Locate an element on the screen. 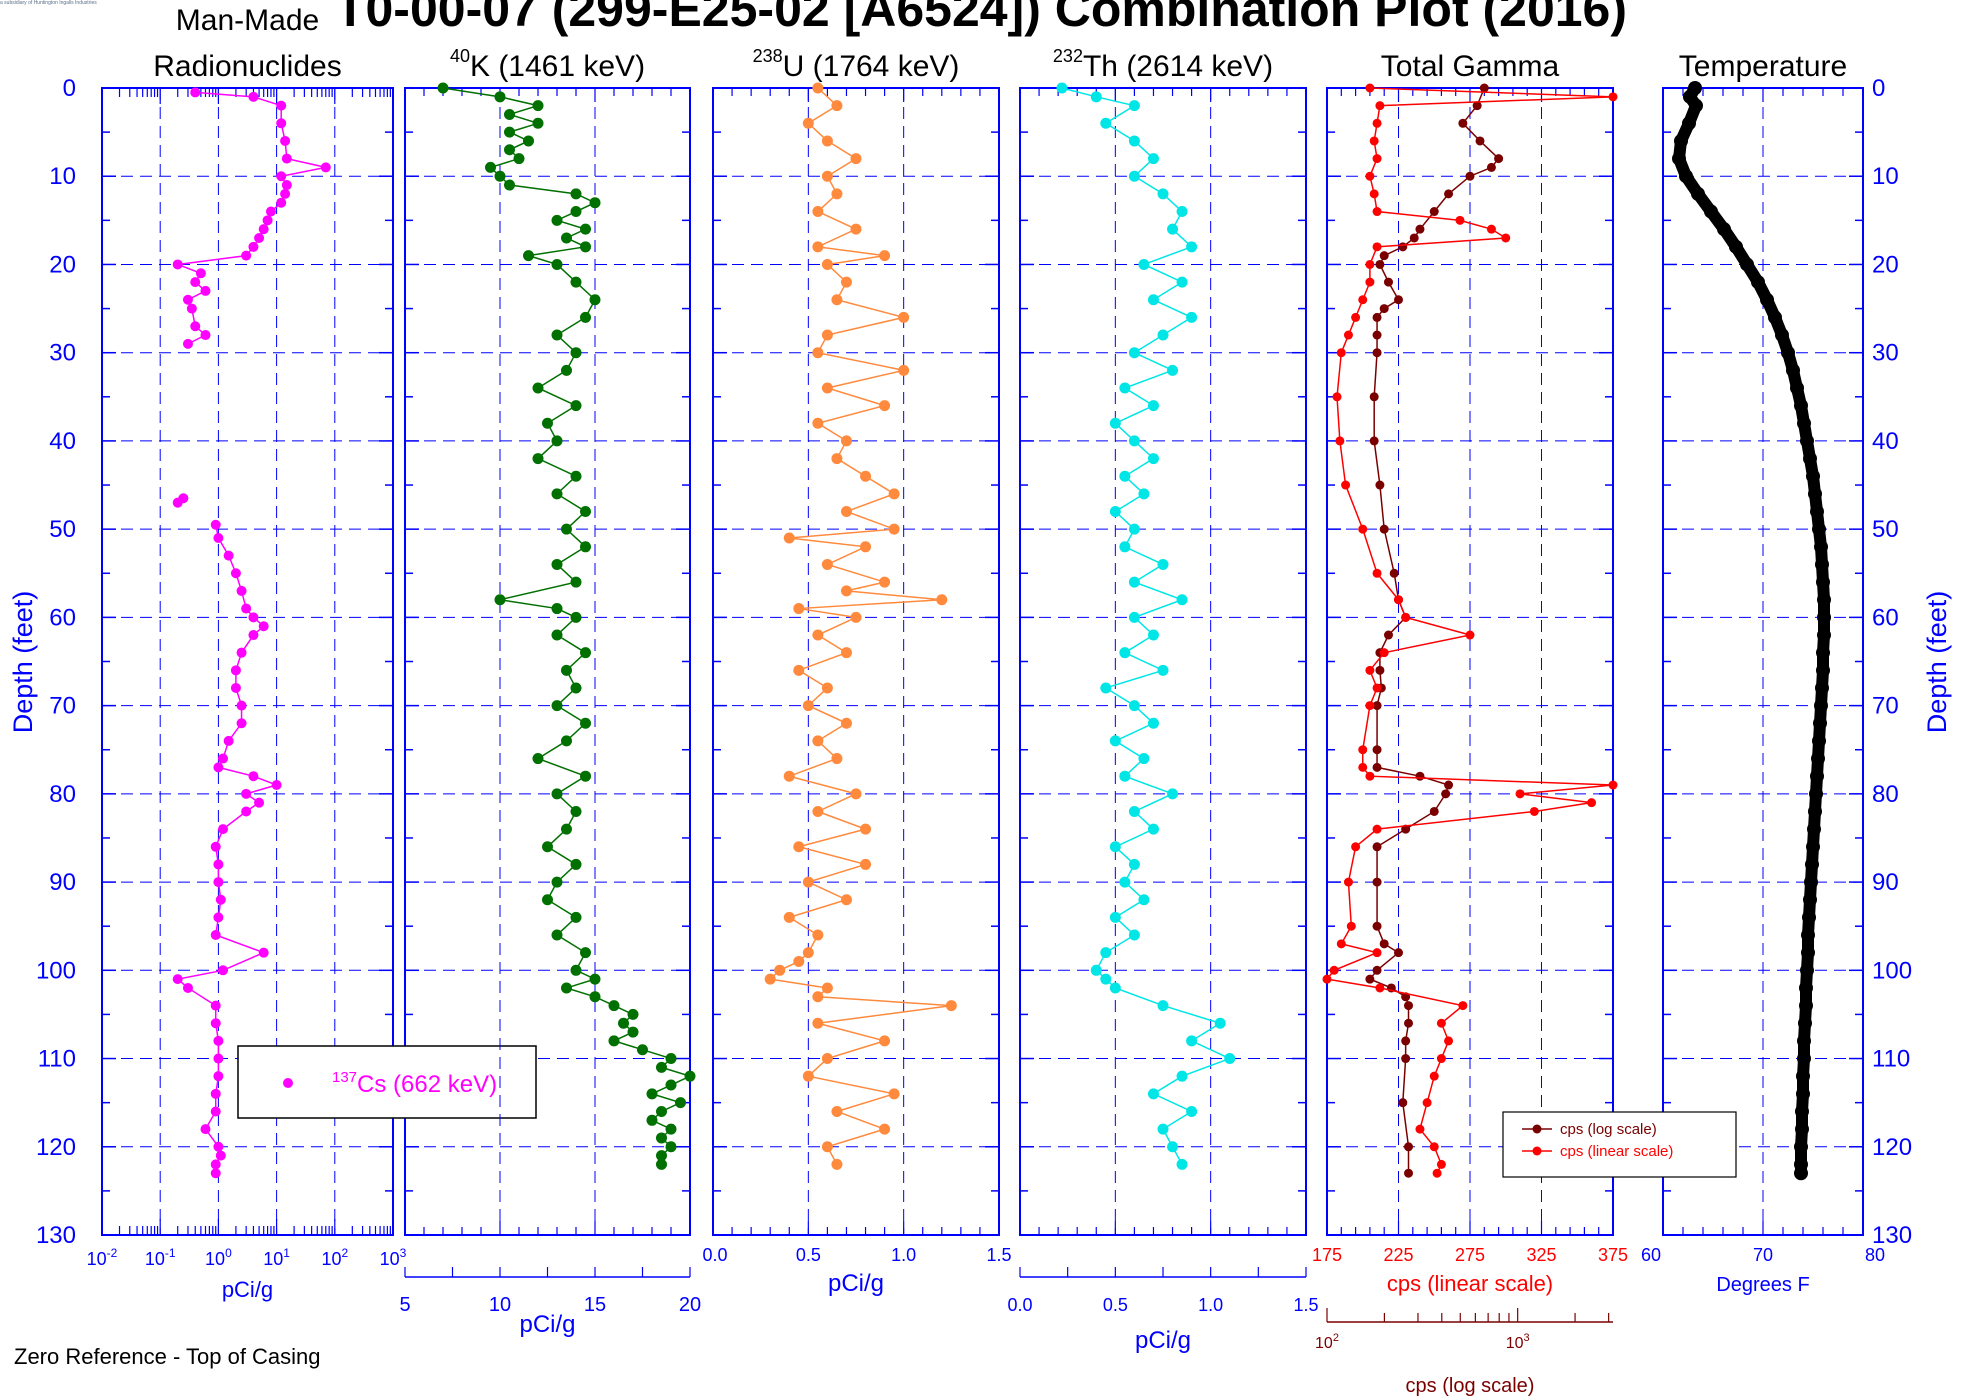 This screenshot has width=1963, height=1399. log-tick-label: 102 is located at coordinates (1327, 1342).